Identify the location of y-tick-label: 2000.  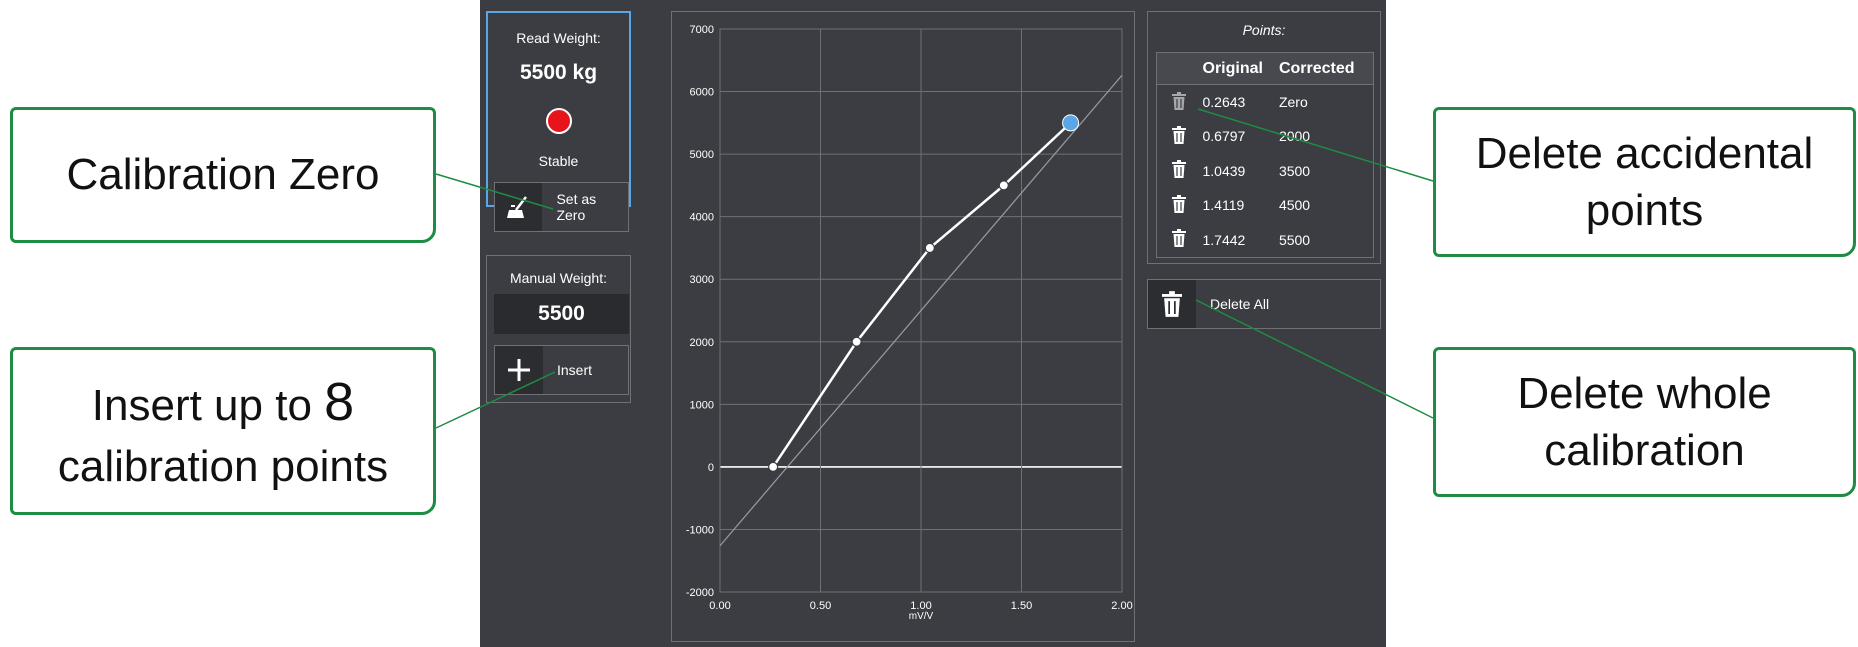
(702, 343).